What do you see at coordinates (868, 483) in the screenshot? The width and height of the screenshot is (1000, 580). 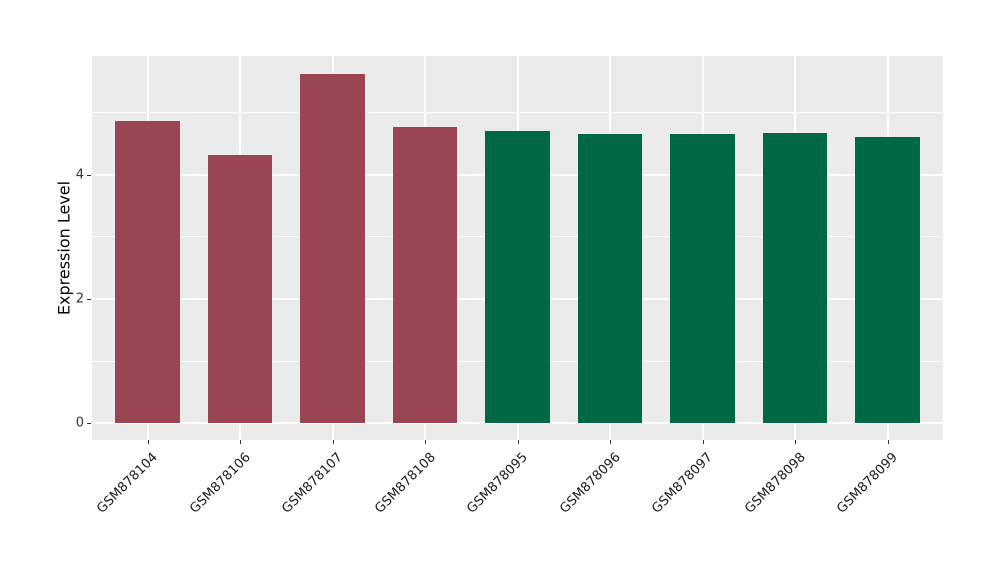 I see `x-tick-label: GSM878099` at bounding box center [868, 483].